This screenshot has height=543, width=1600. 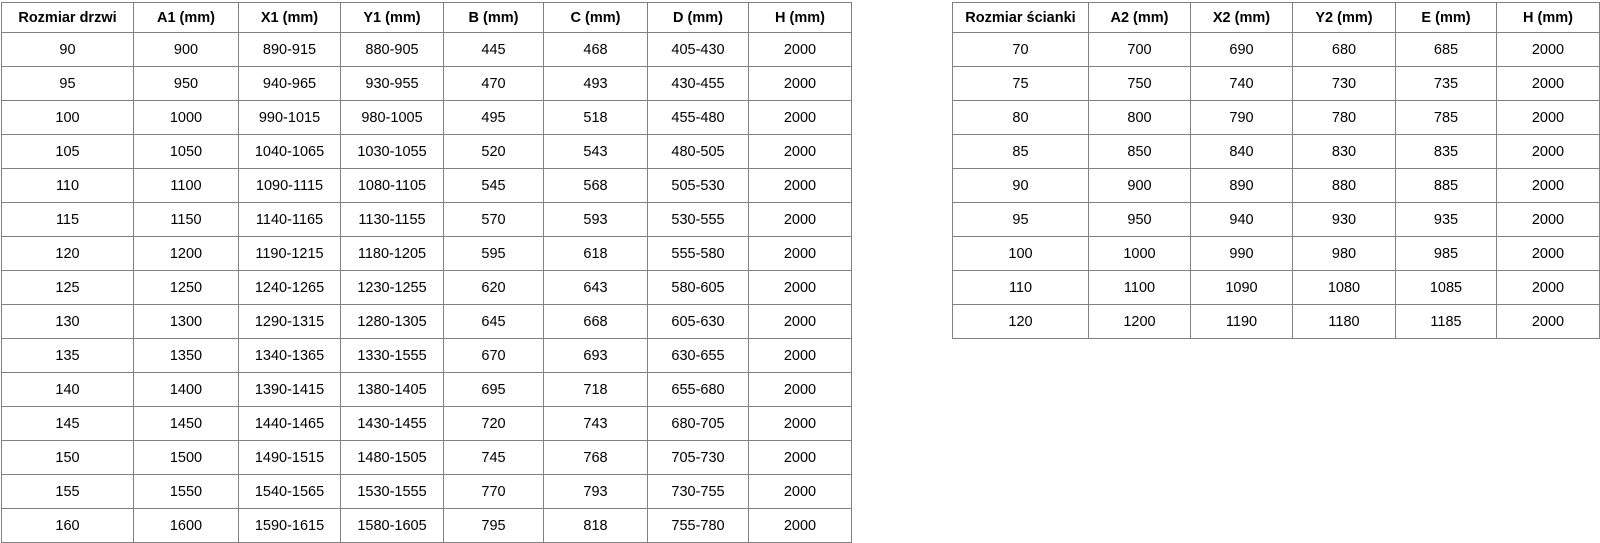 What do you see at coordinates (698, 457) in the screenshot?
I see `table-cell: 705-730` at bounding box center [698, 457].